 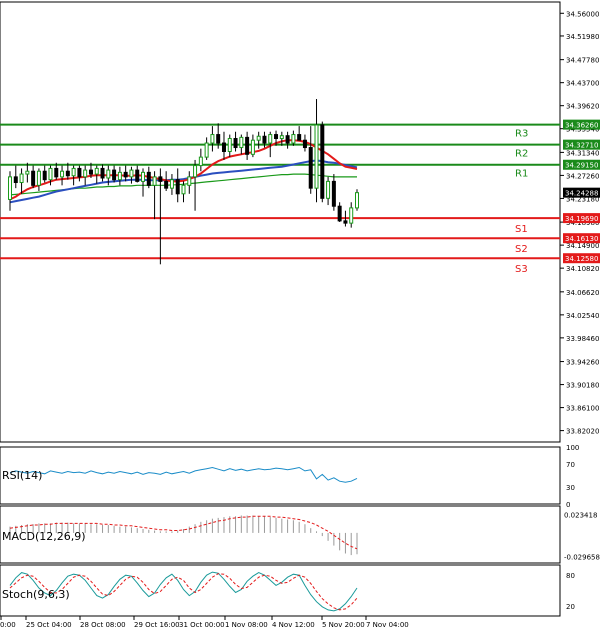 What do you see at coordinates (202, 625) in the screenshot?
I see `time-tick-label: 31 Oct 00:00` at bounding box center [202, 625].